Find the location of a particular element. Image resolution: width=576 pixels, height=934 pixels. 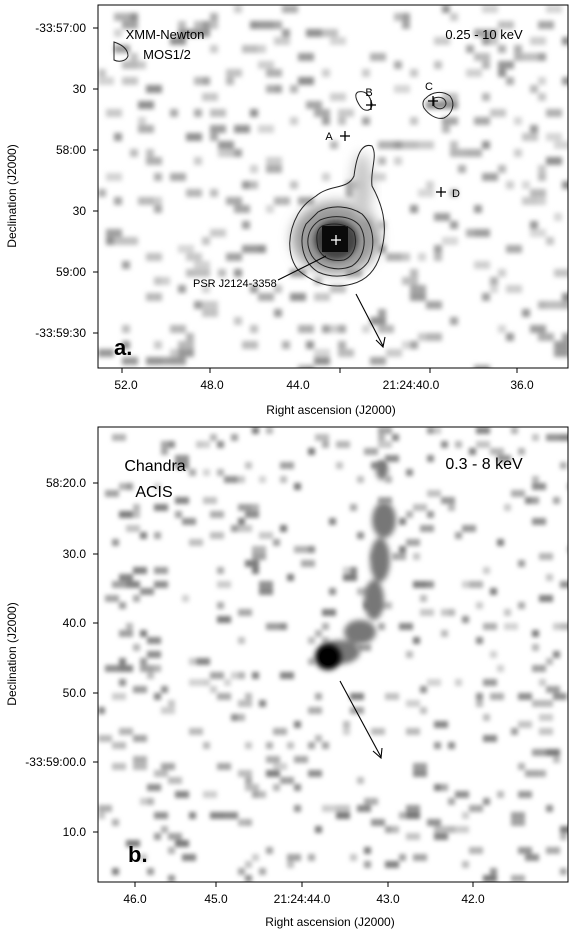

source-markers is located at coordinates (388, 170).